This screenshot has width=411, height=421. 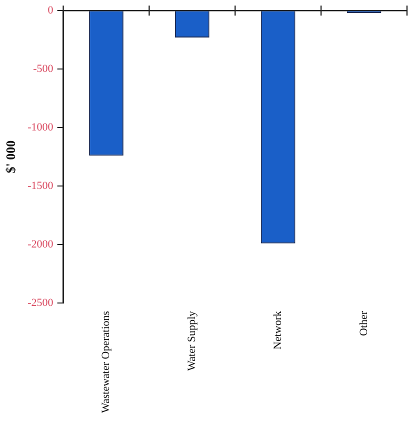 I want to click on x-tick-label: Wastewater Operations, so click(x=106, y=361).